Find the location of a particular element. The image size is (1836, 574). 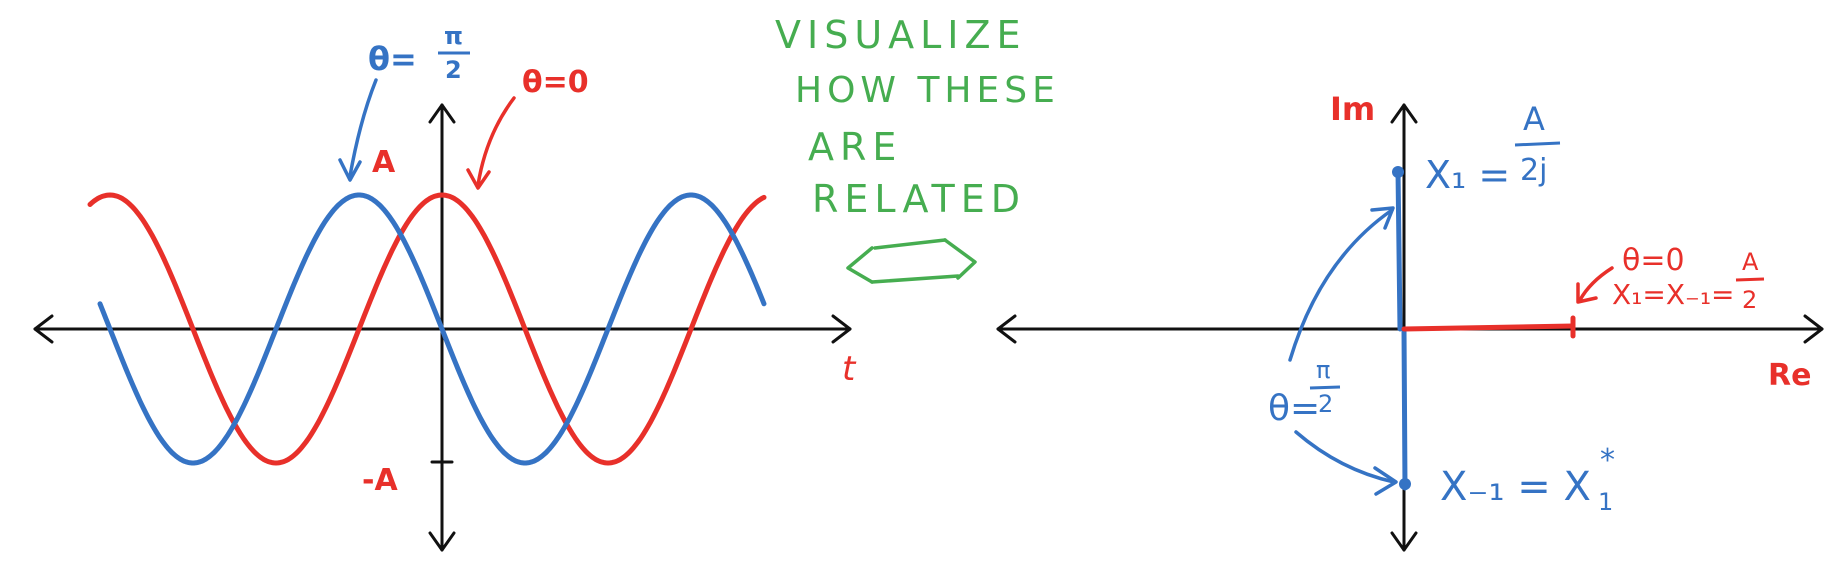

double-arrow-icon is located at coordinates (911, 261).